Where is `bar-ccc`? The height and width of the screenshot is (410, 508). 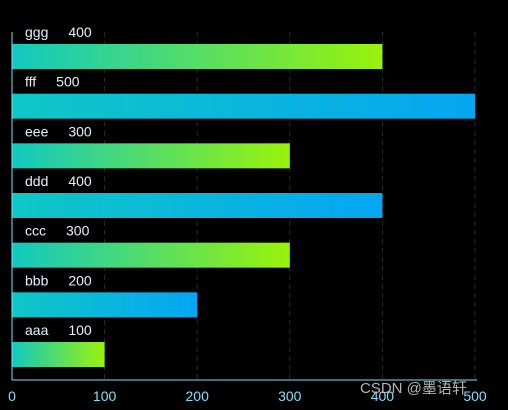 bar-ccc is located at coordinates (151, 255).